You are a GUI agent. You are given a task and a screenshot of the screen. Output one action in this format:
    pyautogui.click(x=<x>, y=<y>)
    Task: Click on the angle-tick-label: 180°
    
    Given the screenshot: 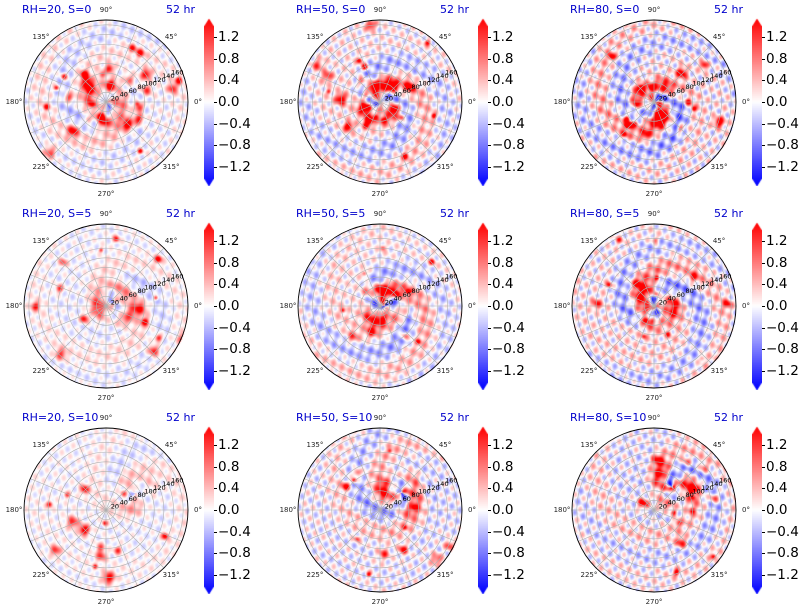 What is the action you would take?
    pyautogui.click(x=14, y=510)
    